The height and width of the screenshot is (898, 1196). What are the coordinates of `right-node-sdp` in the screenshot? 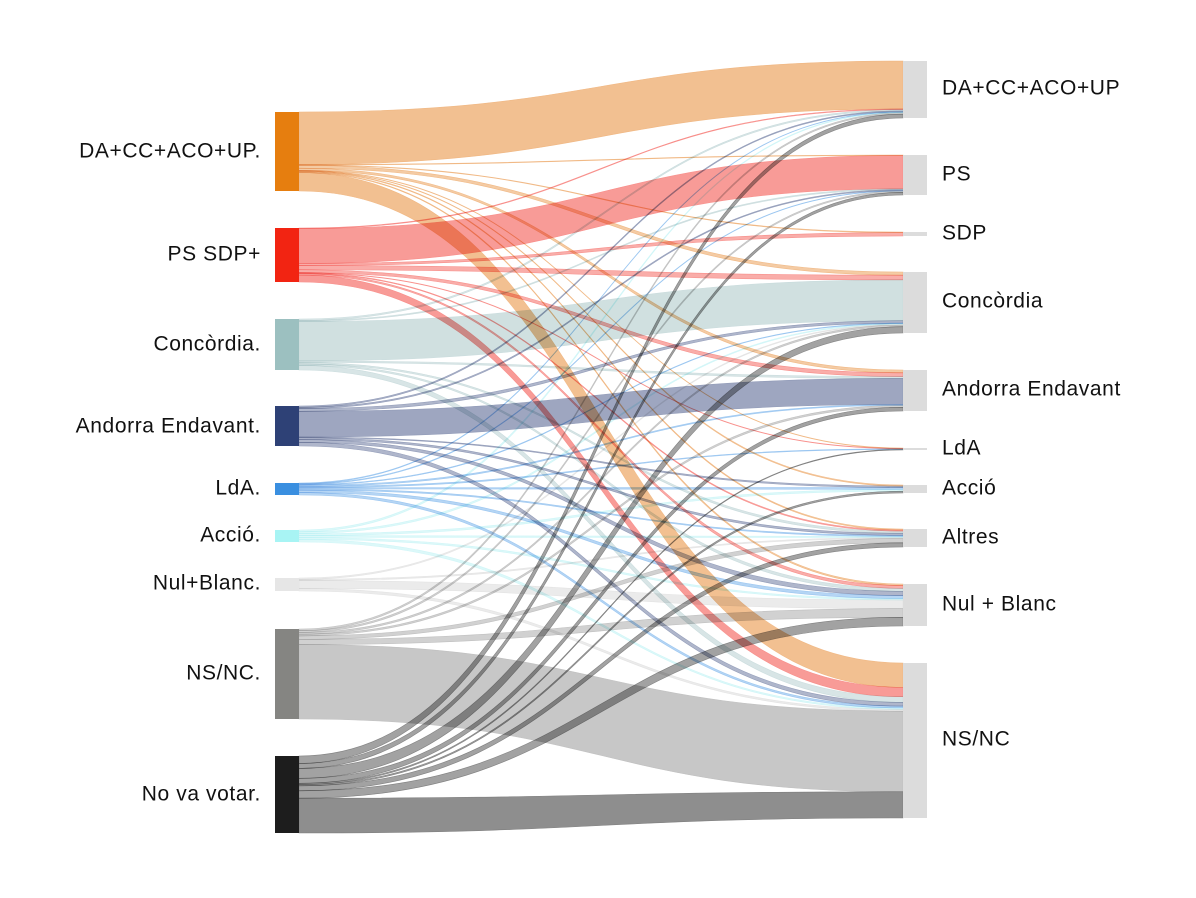 It's located at (915, 234).